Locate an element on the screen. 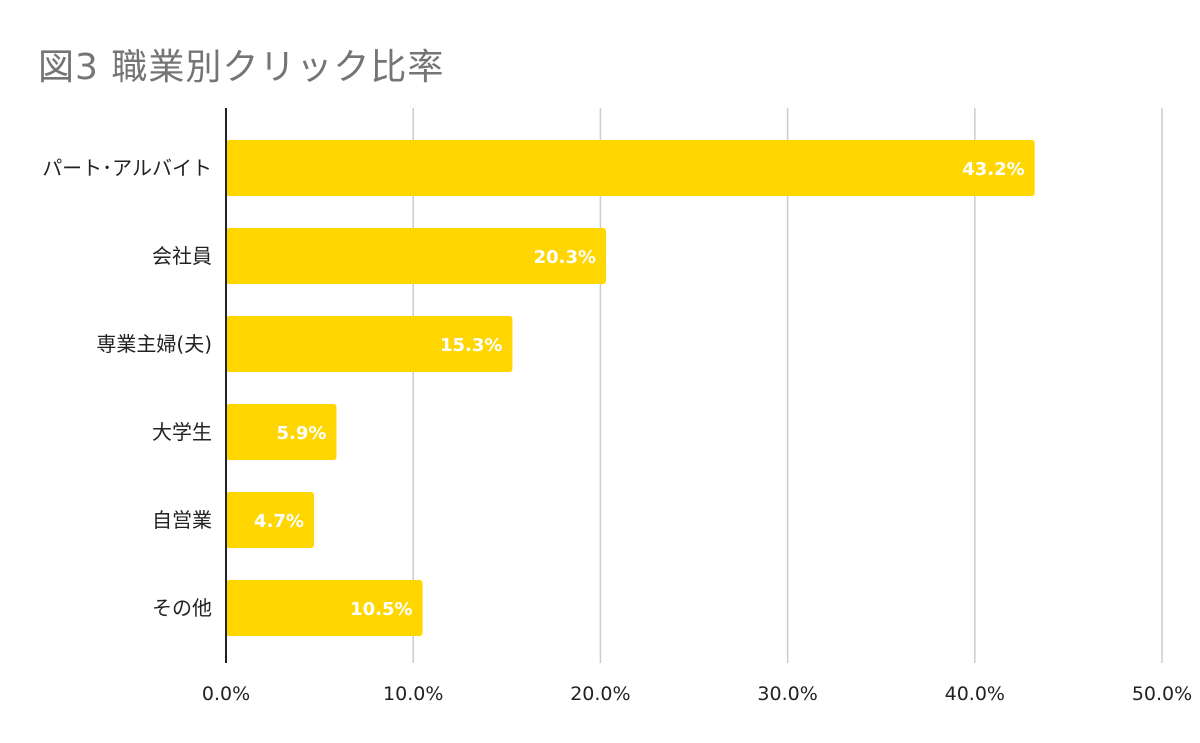 The image size is (1200, 743). x-tick-label: 50.0% is located at coordinates (1162, 694).